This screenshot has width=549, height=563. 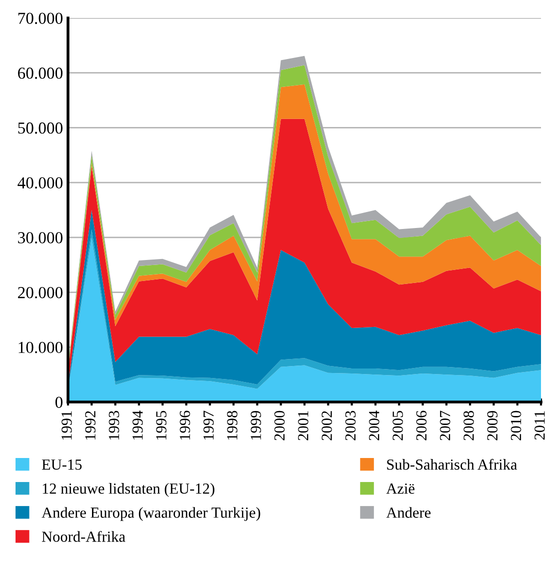 I want to click on y-tick-label: 20.000, so click(x=40, y=292).